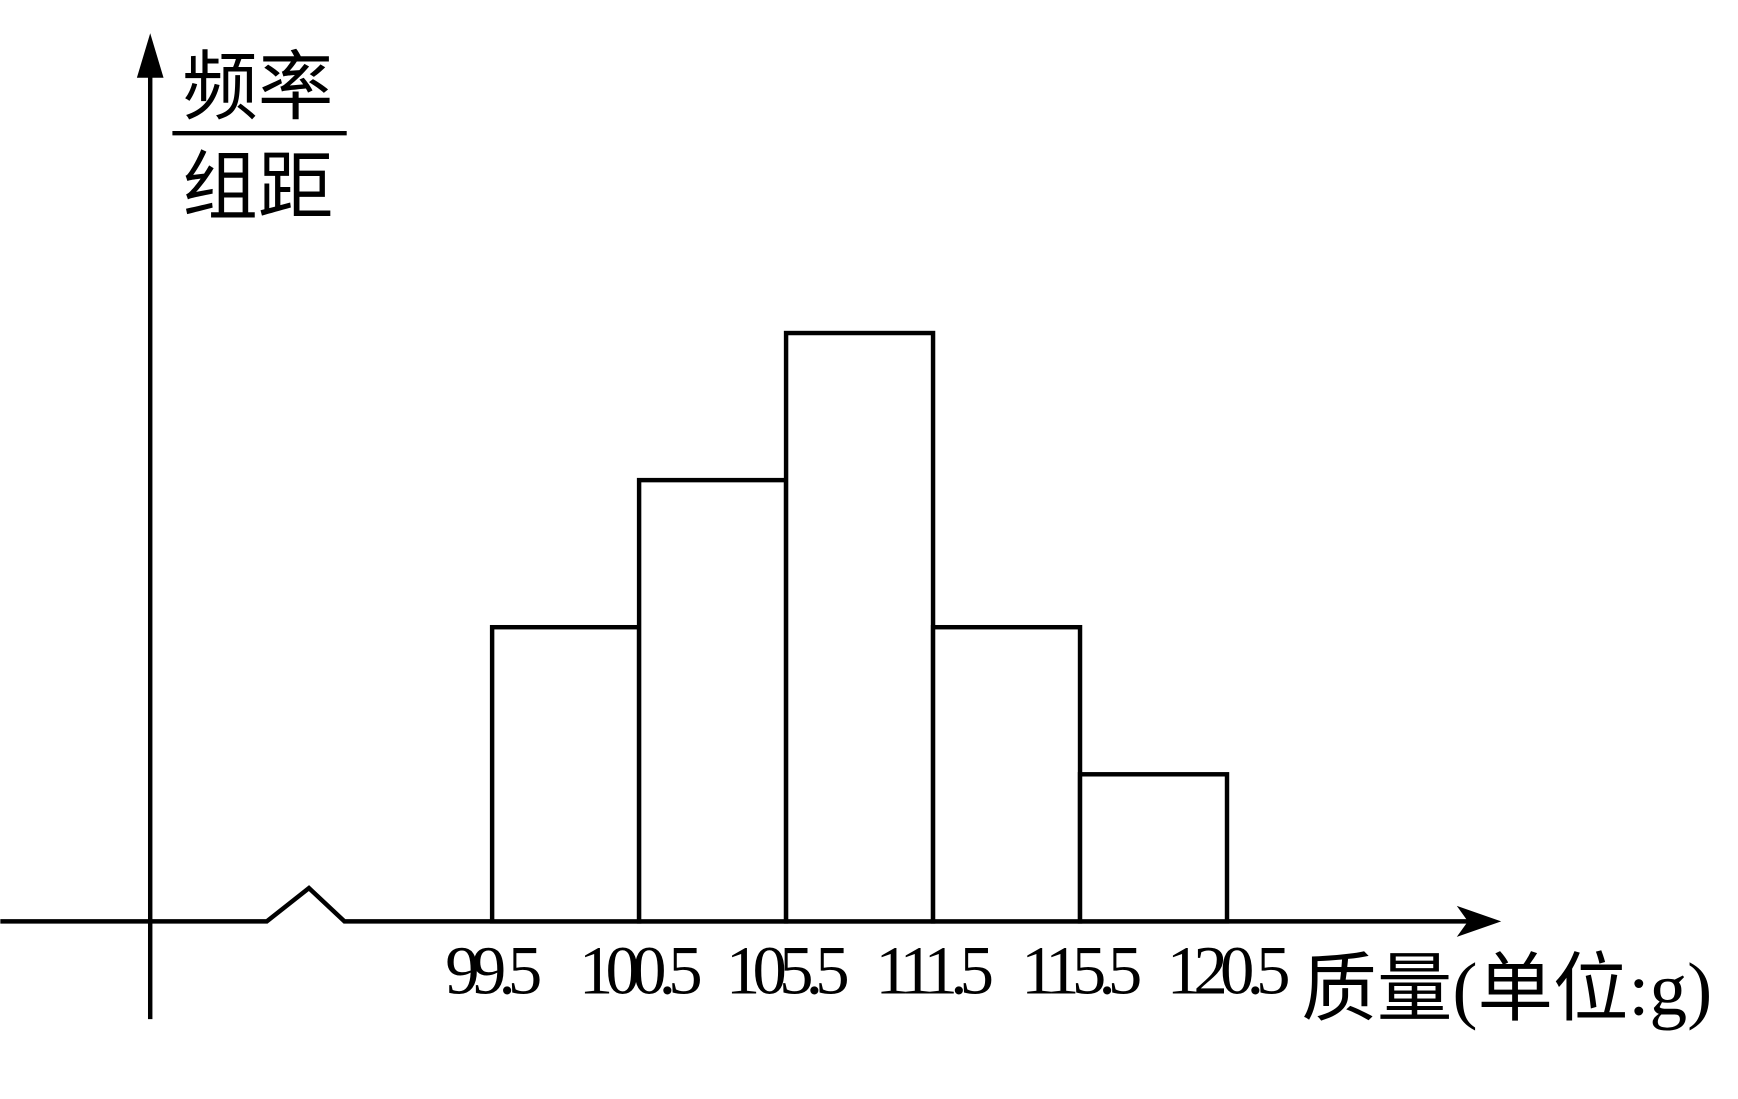 The width and height of the screenshot is (1738, 1099). I want to click on x-label: 质量(单位:g), so click(1506, 990).